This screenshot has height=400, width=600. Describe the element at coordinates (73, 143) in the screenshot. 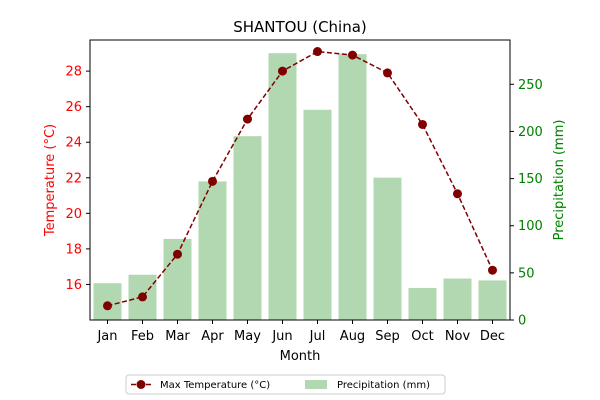

I see `left-tick-label: 24` at that location.